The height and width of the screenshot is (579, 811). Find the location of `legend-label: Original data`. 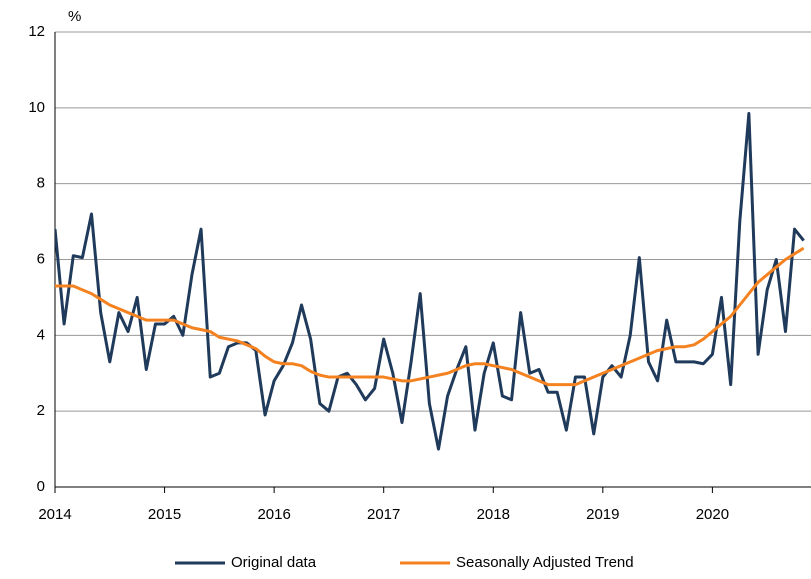

legend-label: Original data is located at coordinates (274, 562).